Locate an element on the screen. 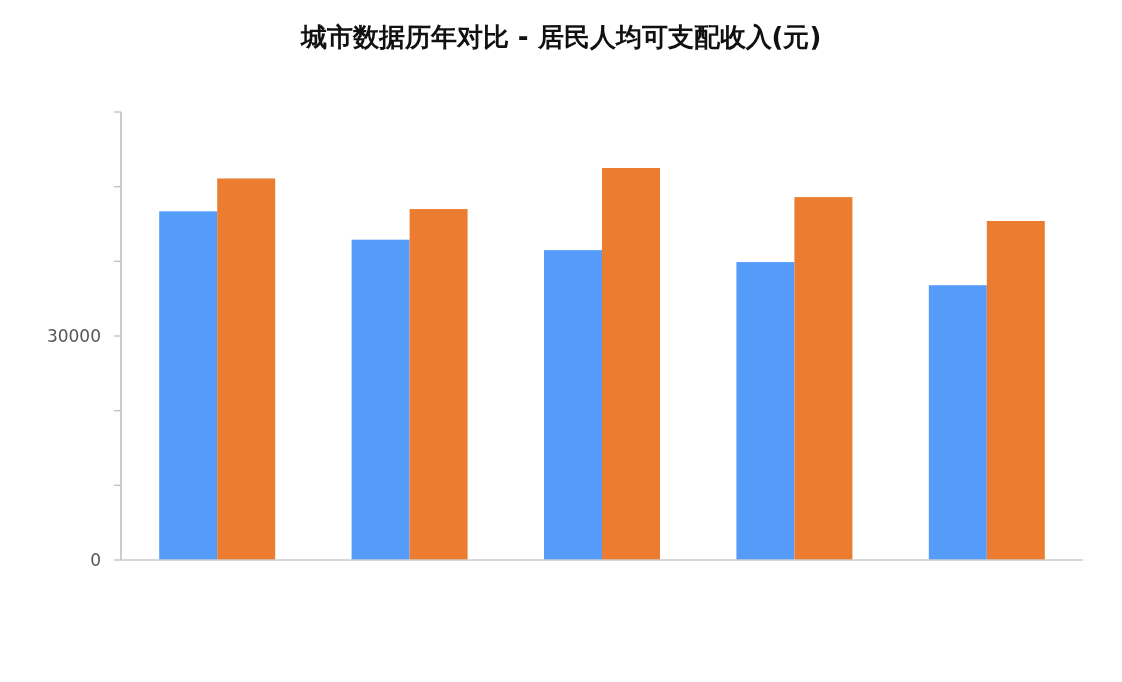 The width and height of the screenshot is (1122, 682). y-tick-label: 0 is located at coordinates (95, 560).